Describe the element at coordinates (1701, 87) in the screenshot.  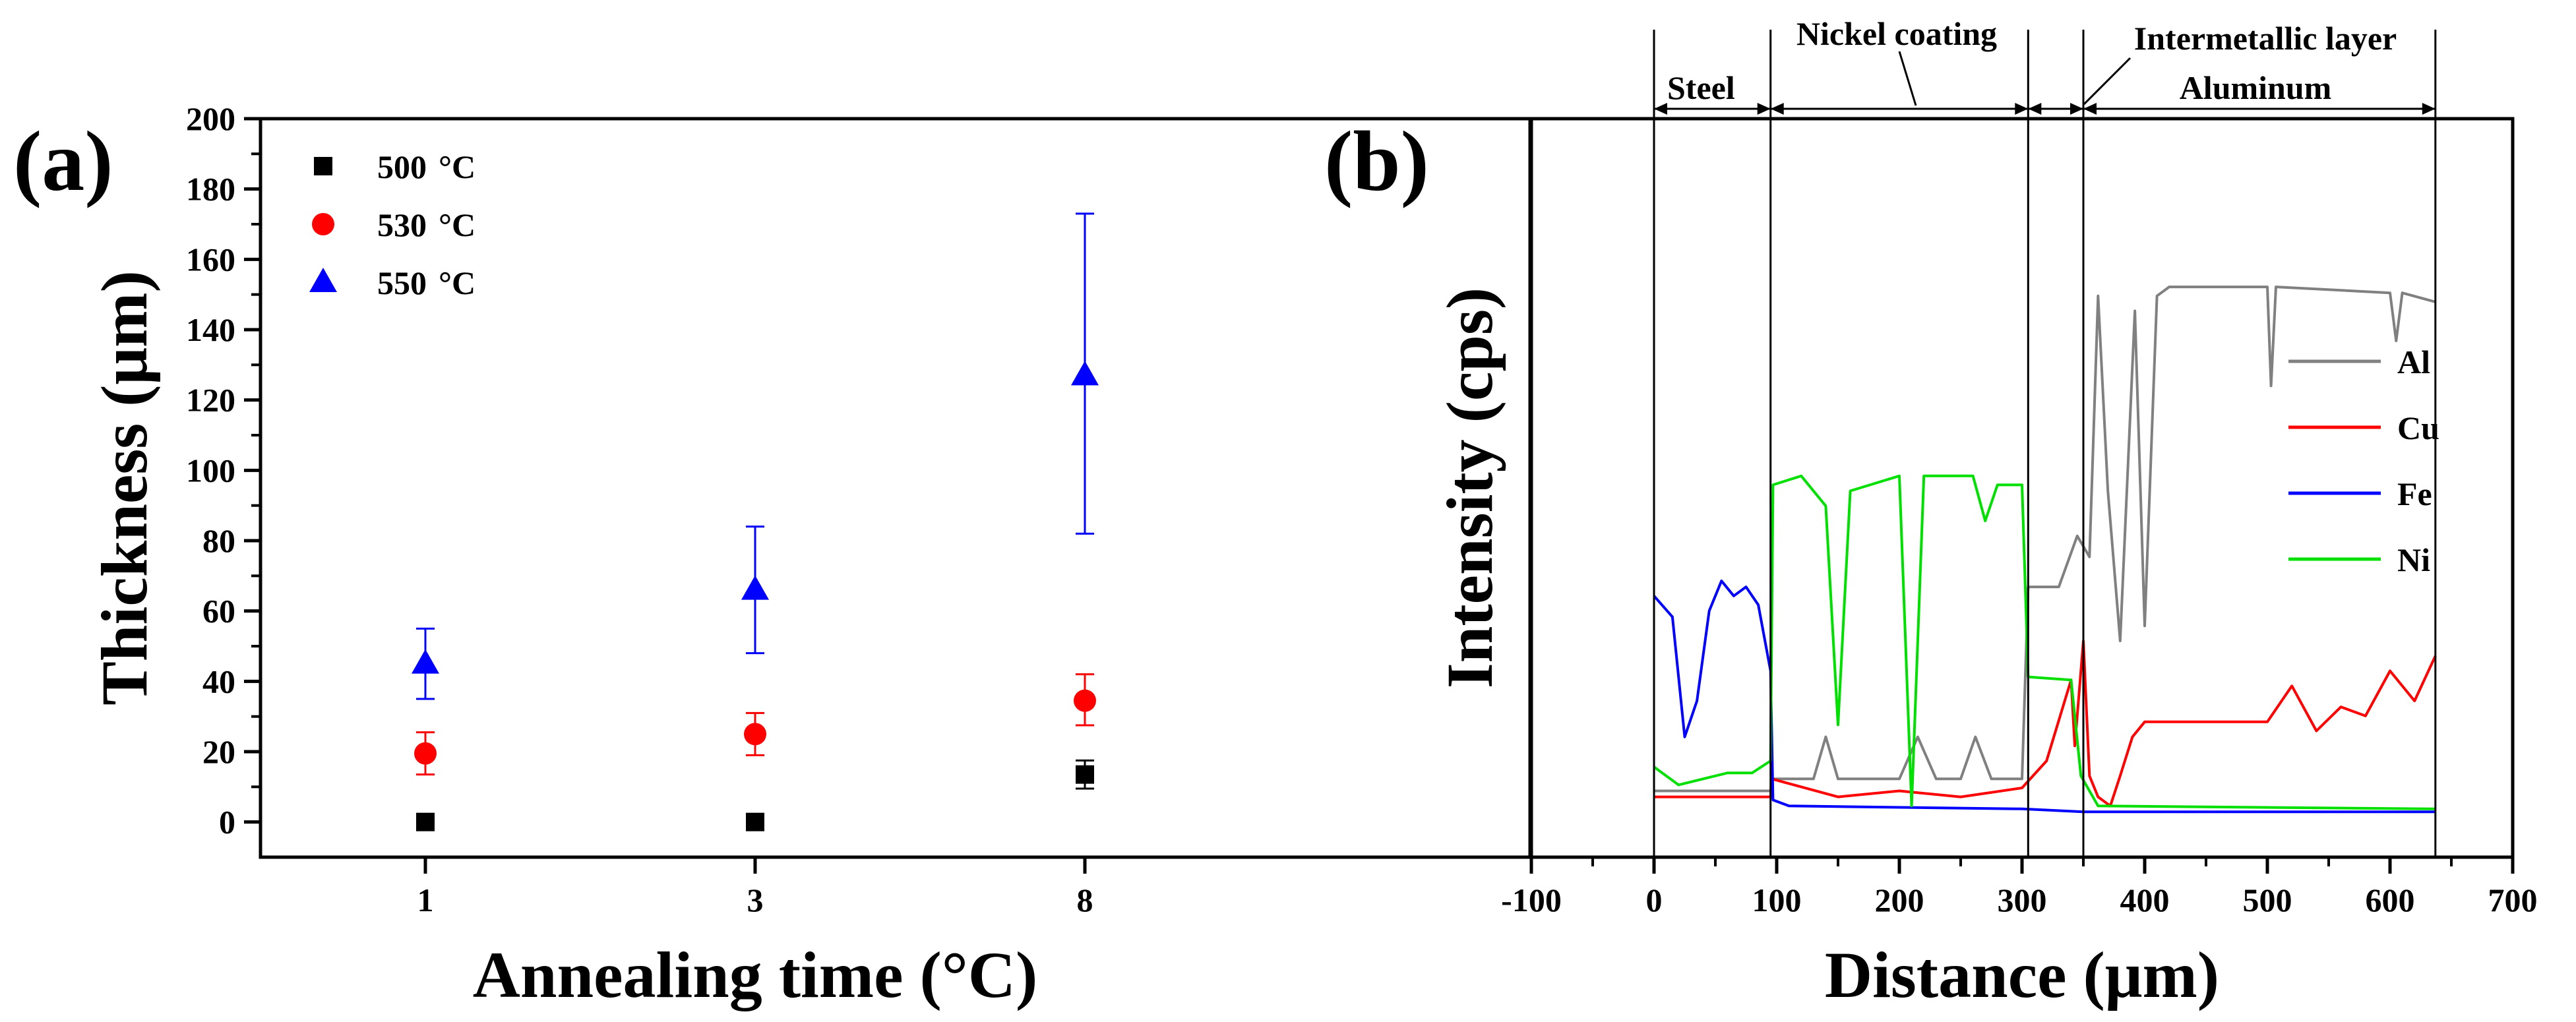
I see `region-label: Steel` at that location.